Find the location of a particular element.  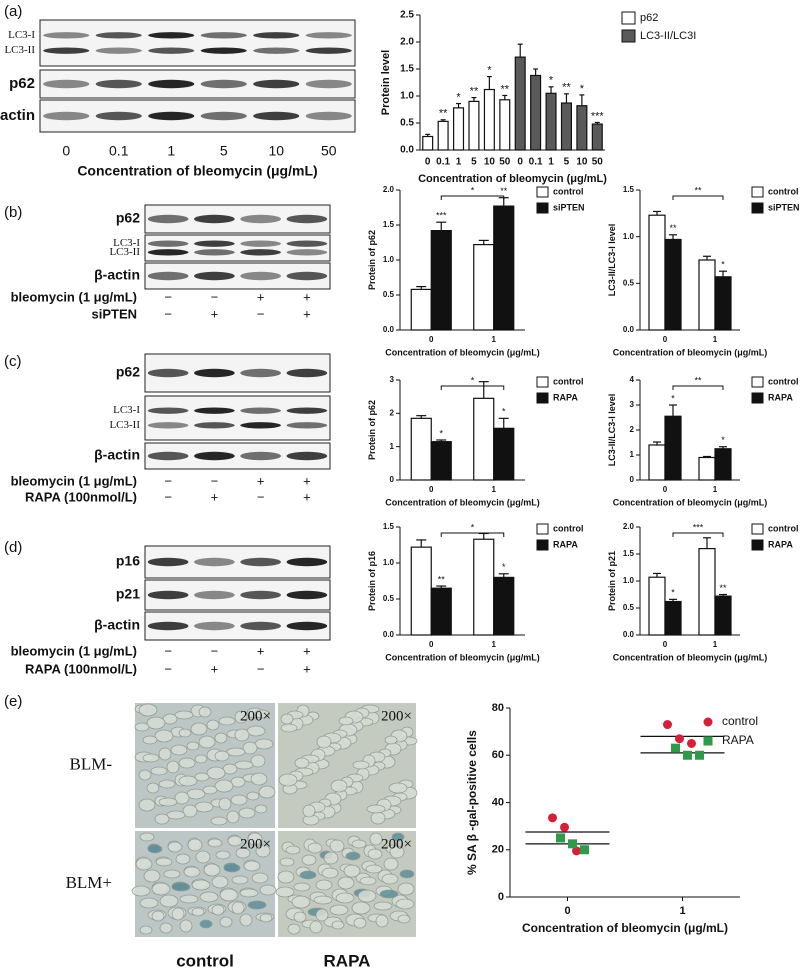

y-tick-label: 0.5 is located at coordinates (629, 282).